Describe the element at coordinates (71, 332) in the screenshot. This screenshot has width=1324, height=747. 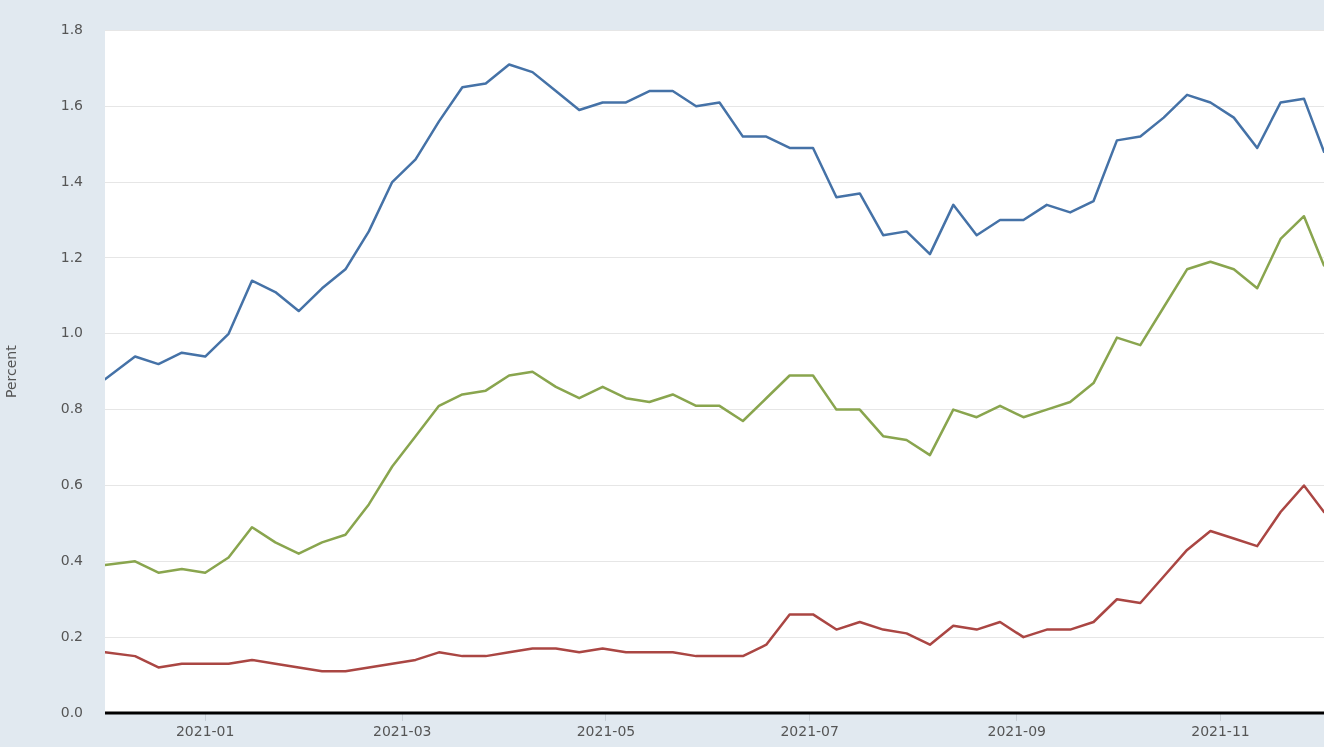
I see `y-tick-label: 1.0` at that location.